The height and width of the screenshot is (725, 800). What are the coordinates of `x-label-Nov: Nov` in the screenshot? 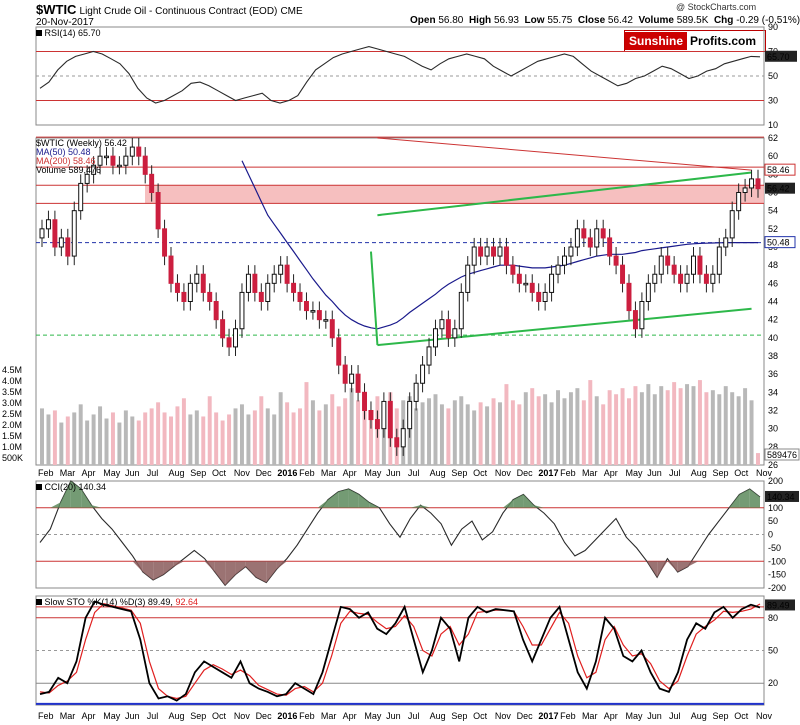 It's located at (242, 473).